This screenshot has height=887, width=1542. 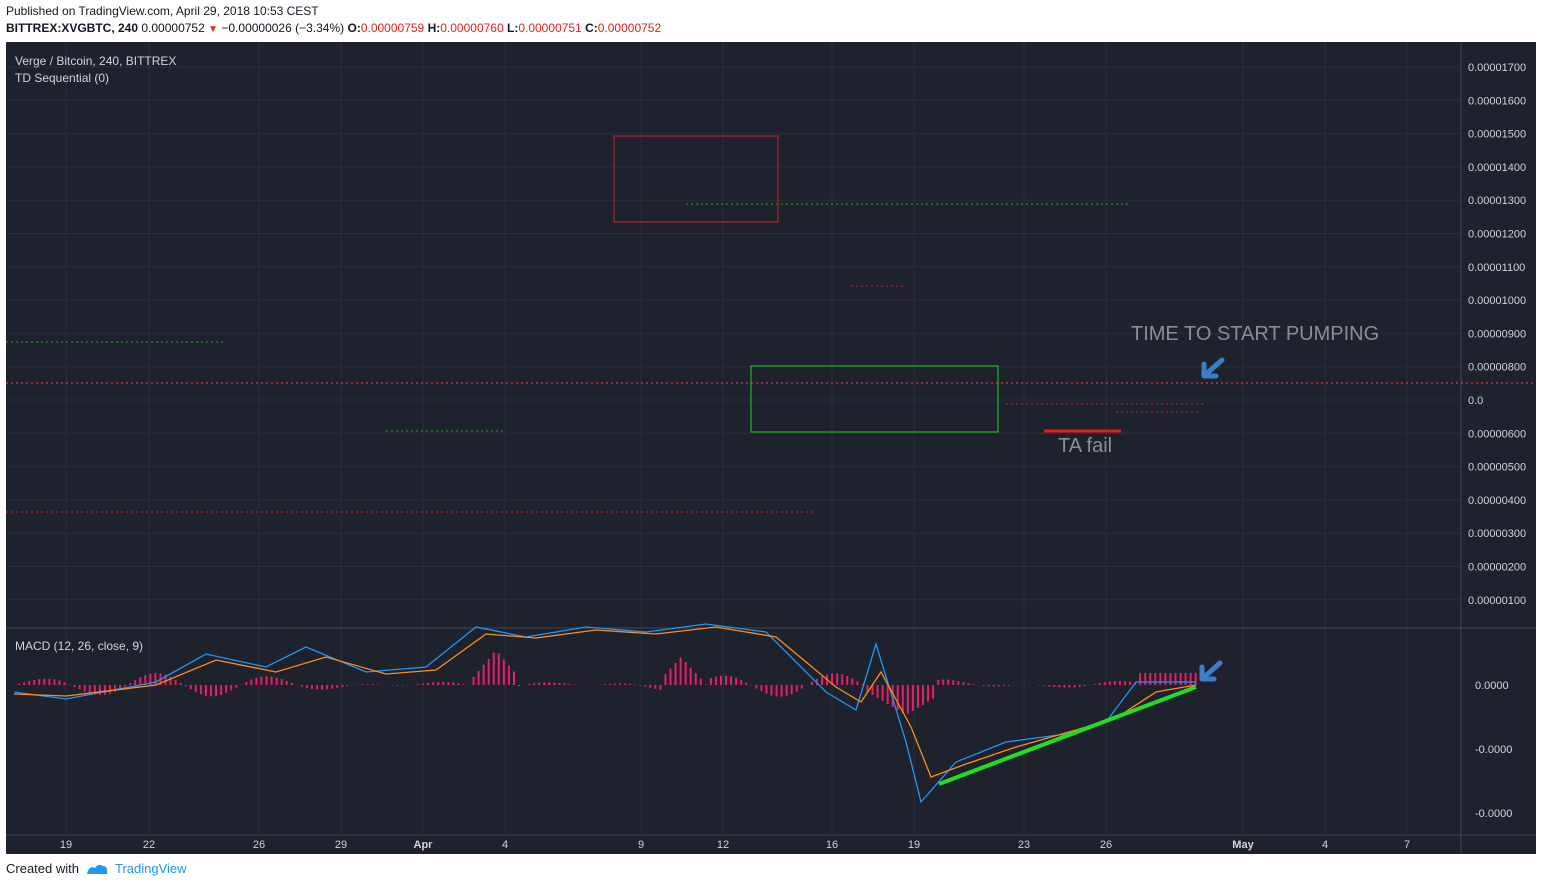 What do you see at coordinates (1497, 301) in the screenshot?
I see `y-tick-label: 0.00001000` at bounding box center [1497, 301].